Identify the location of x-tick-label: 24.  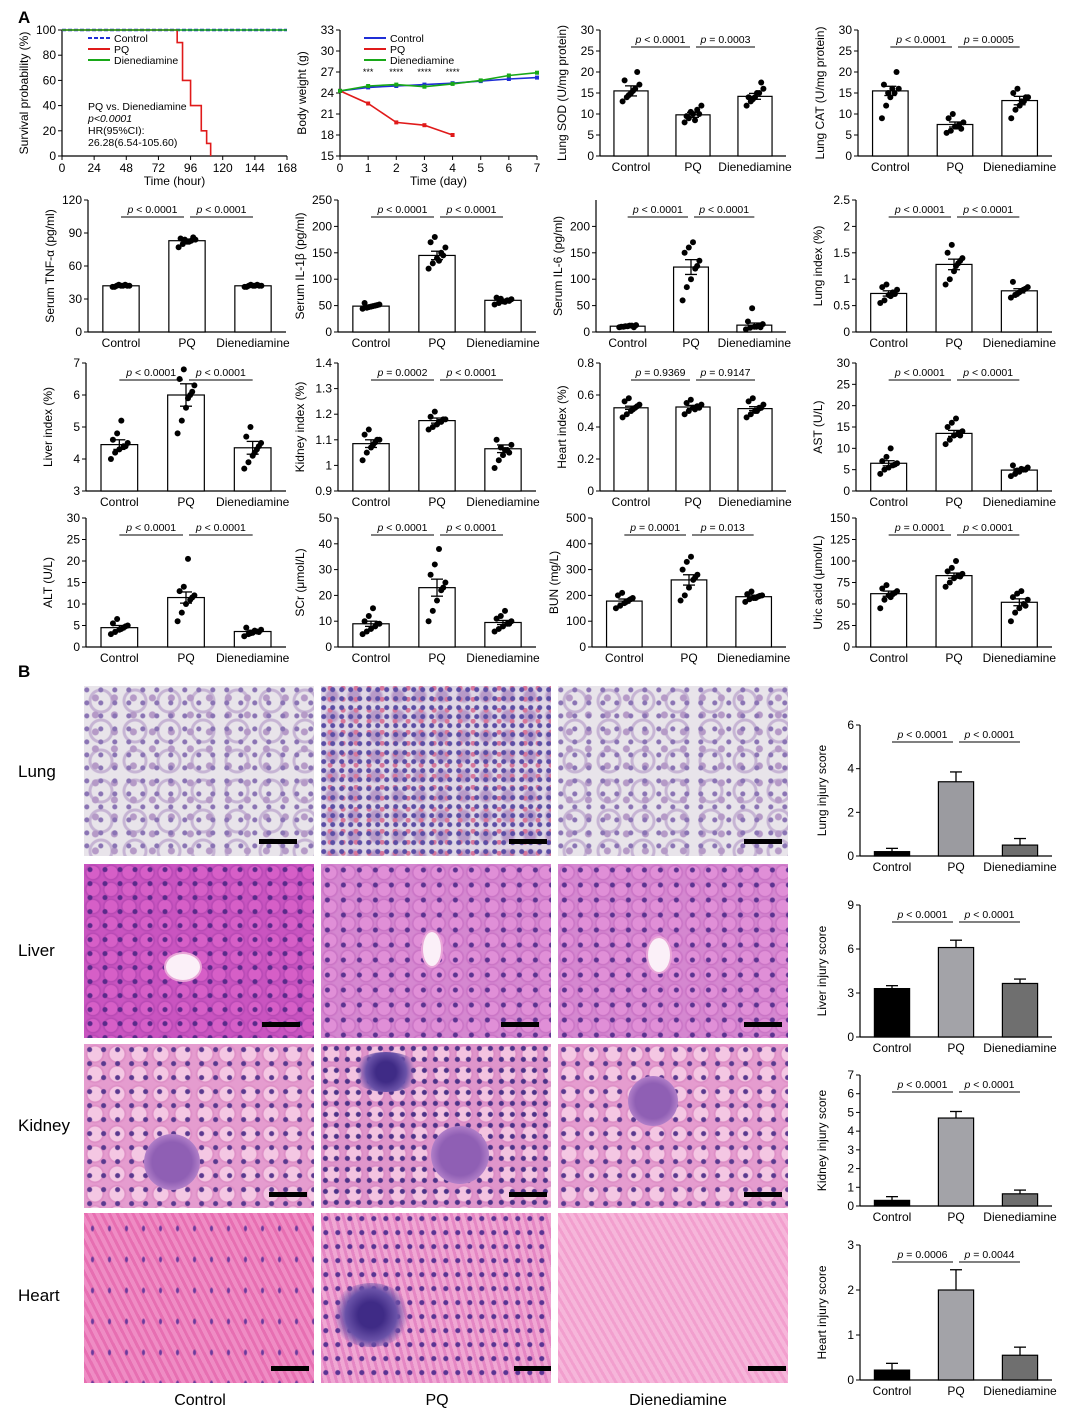
(94, 168).